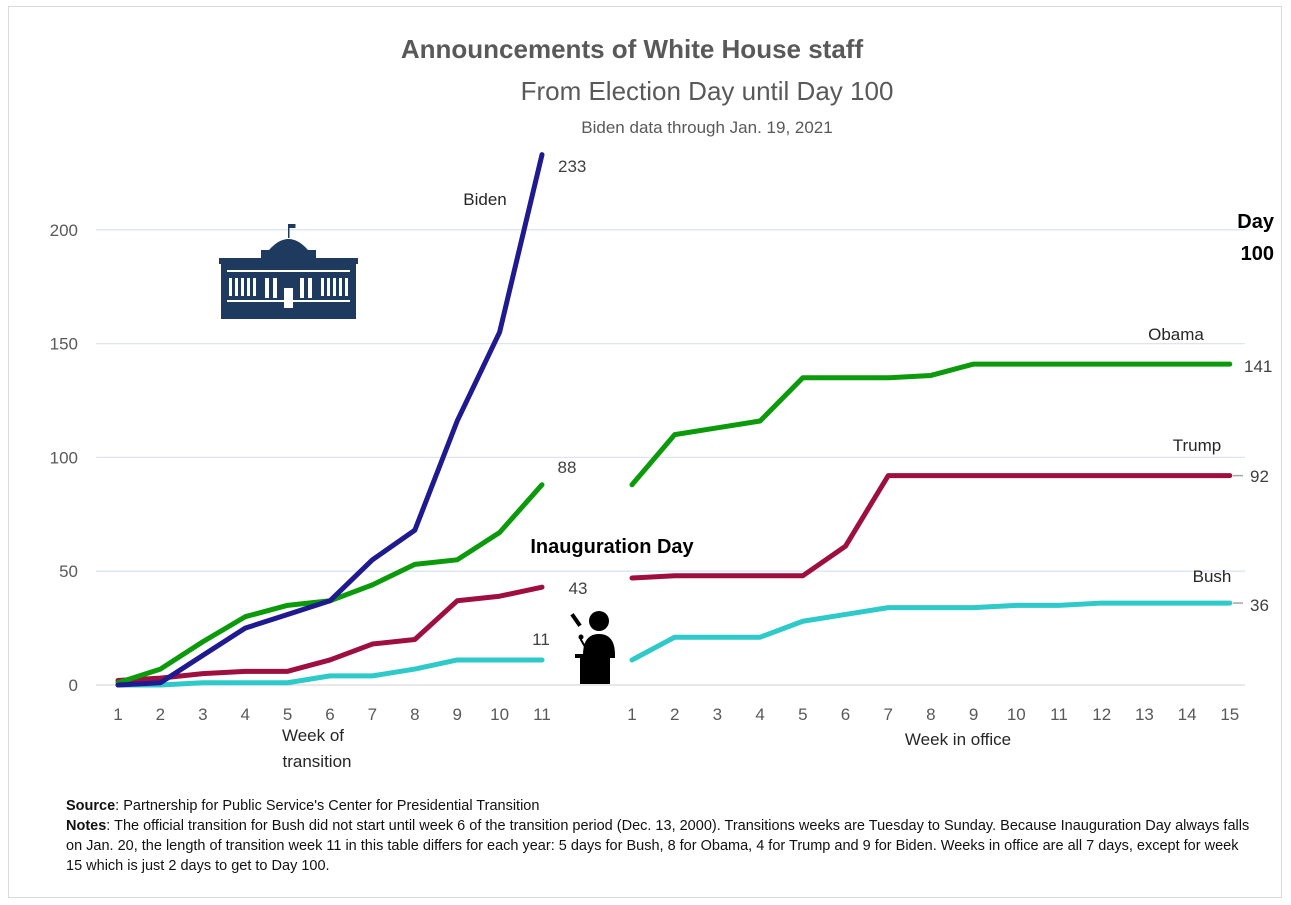  I want to click on x-tick-office: 7, so click(887, 714).